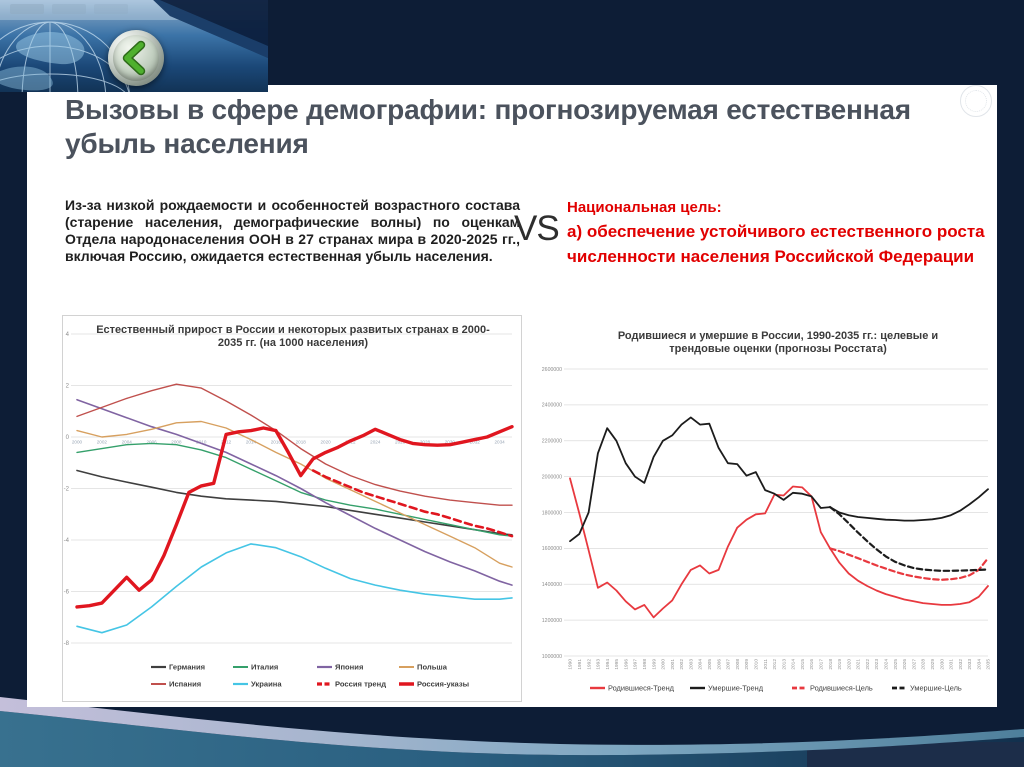 Image resolution: width=1024 pixels, height=767 pixels. Describe the element at coordinates (914, 664) in the screenshot. I see `svg-text: 2027` at that location.